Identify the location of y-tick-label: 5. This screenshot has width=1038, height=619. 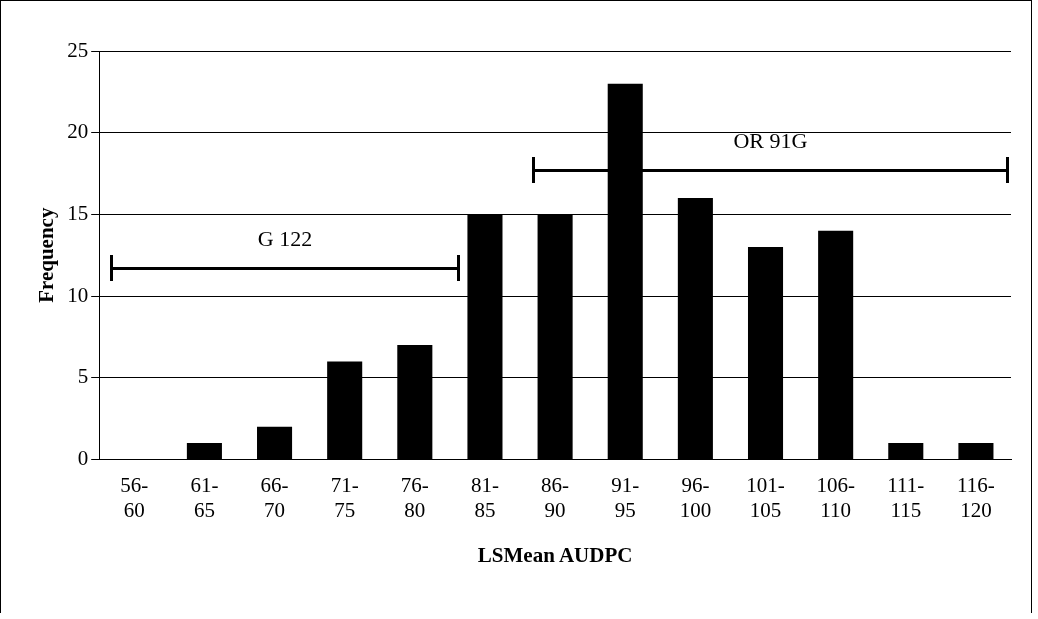
(83, 376).